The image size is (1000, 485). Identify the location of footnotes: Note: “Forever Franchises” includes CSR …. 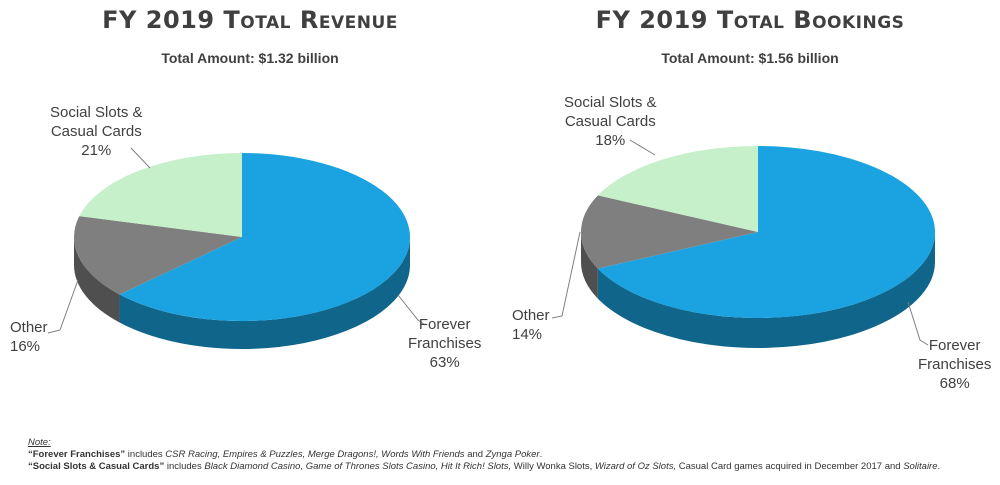
(508, 455).